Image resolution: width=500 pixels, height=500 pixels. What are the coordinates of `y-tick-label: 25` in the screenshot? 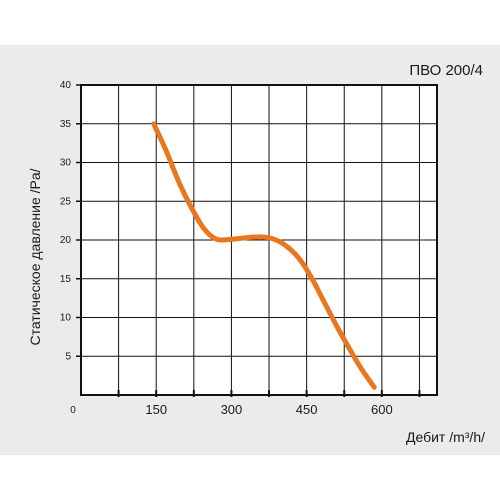 It's located at (66, 201).